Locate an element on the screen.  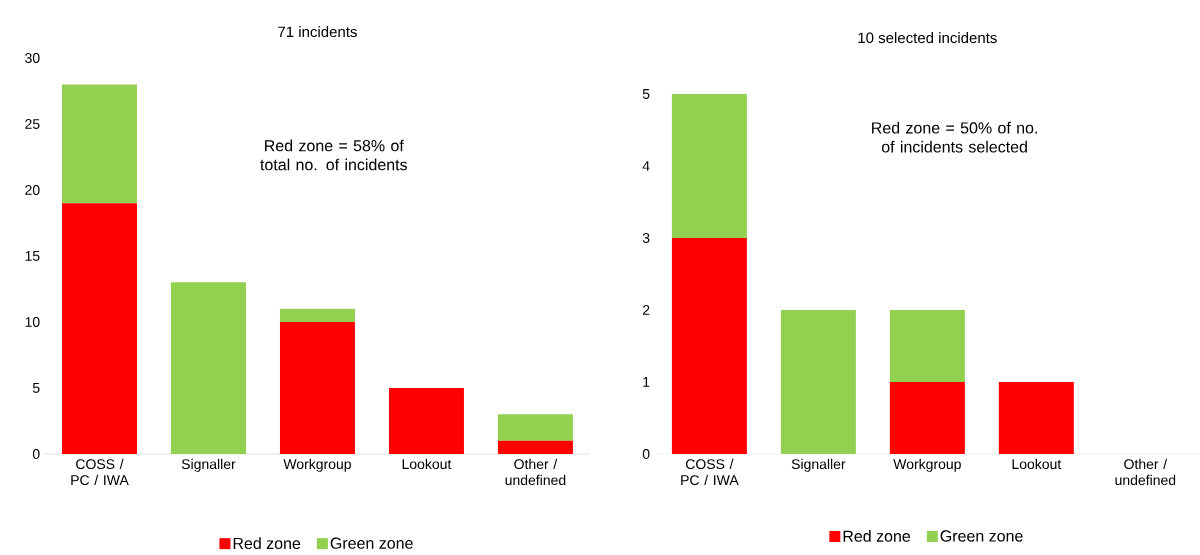
chart-title: 10 selected incidents is located at coordinates (927, 38).